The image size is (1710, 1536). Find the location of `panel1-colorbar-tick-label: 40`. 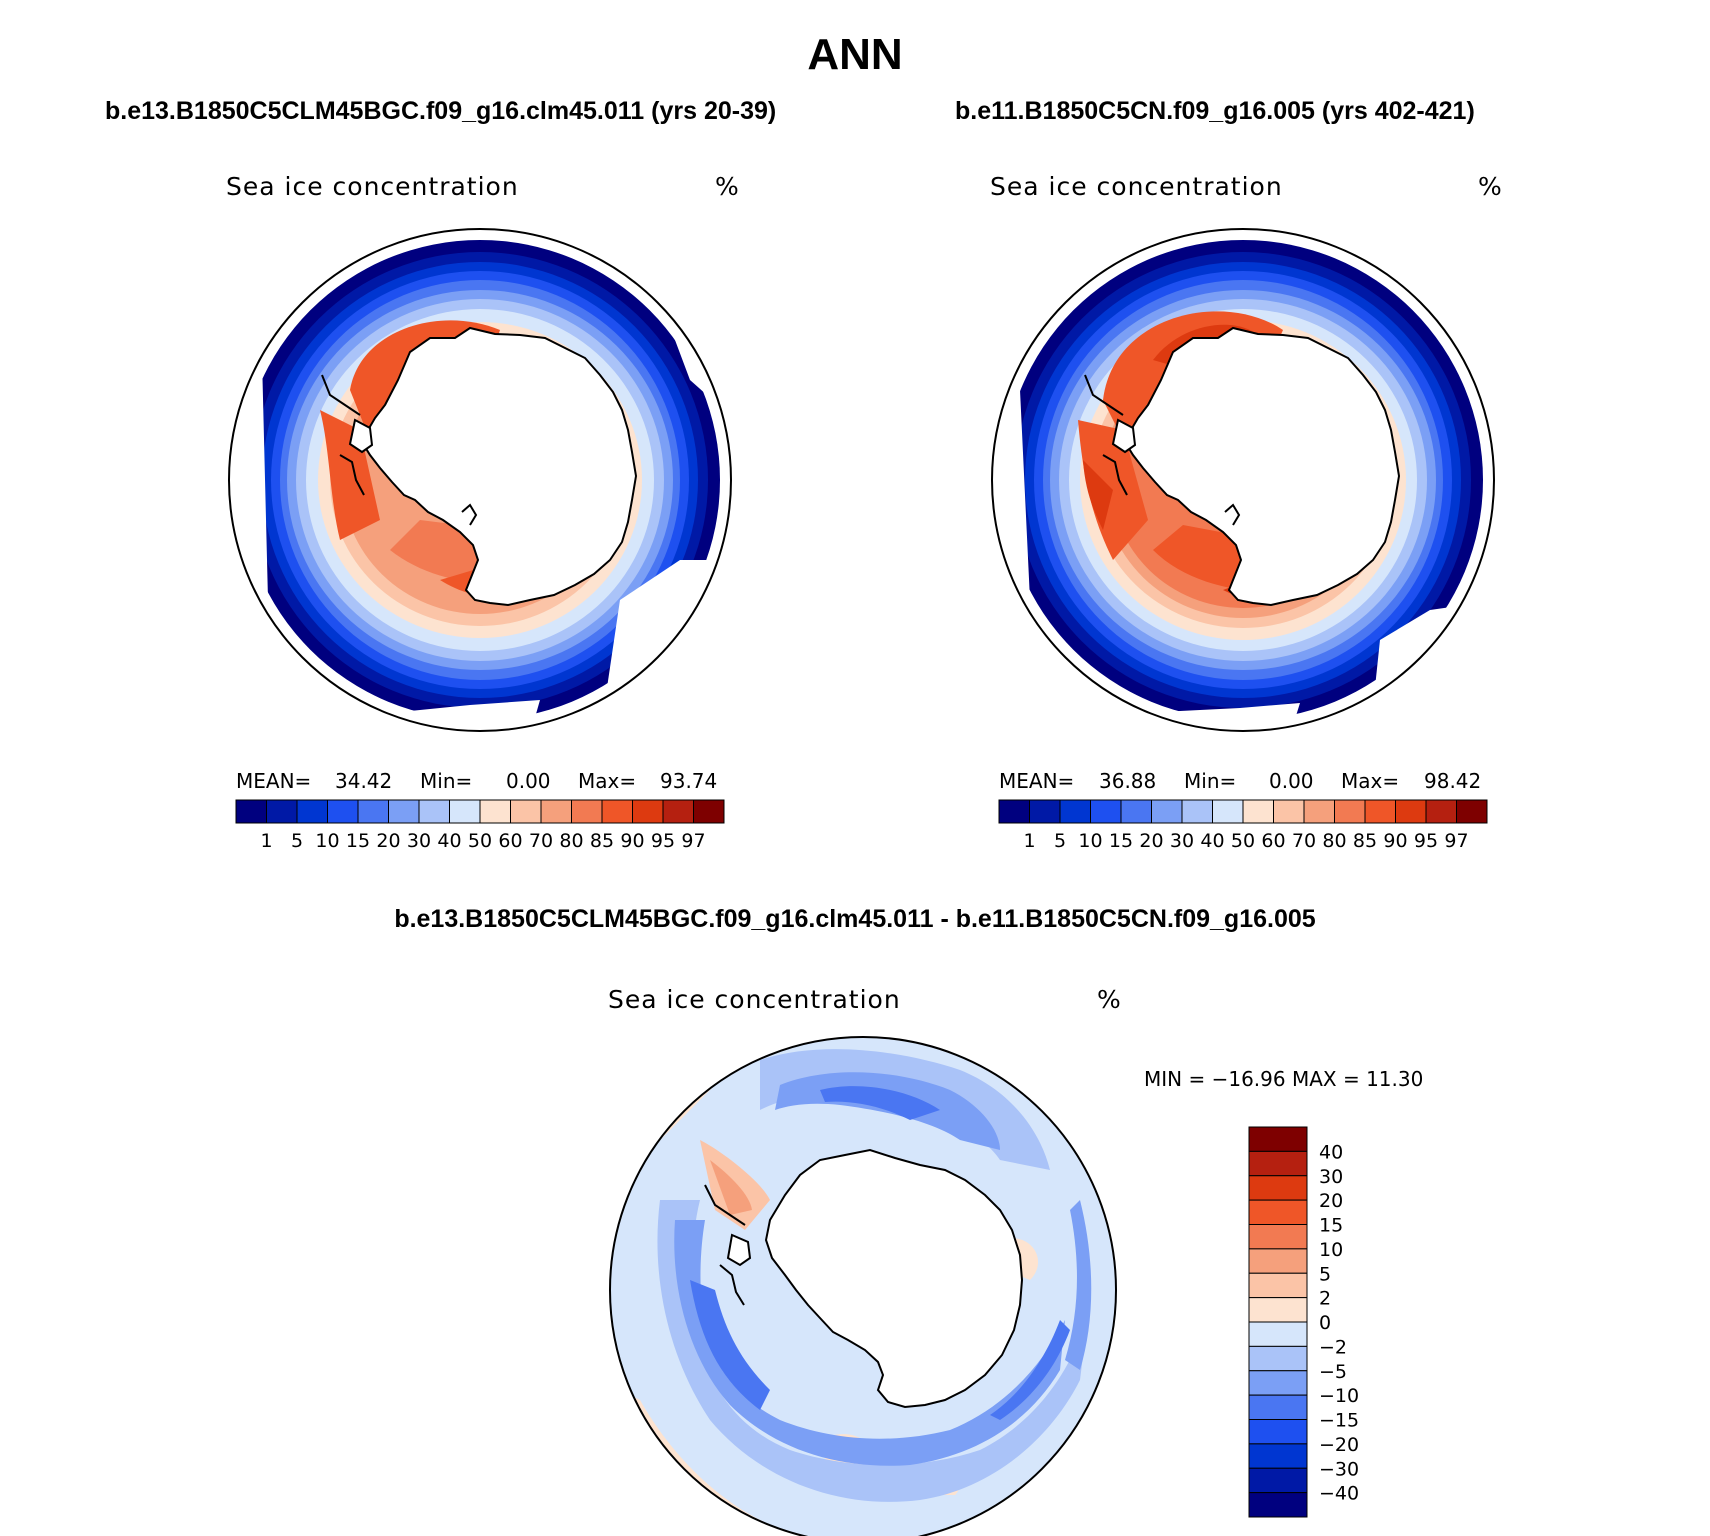

panel1-colorbar-tick-label: 40 is located at coordinates (449, 841).